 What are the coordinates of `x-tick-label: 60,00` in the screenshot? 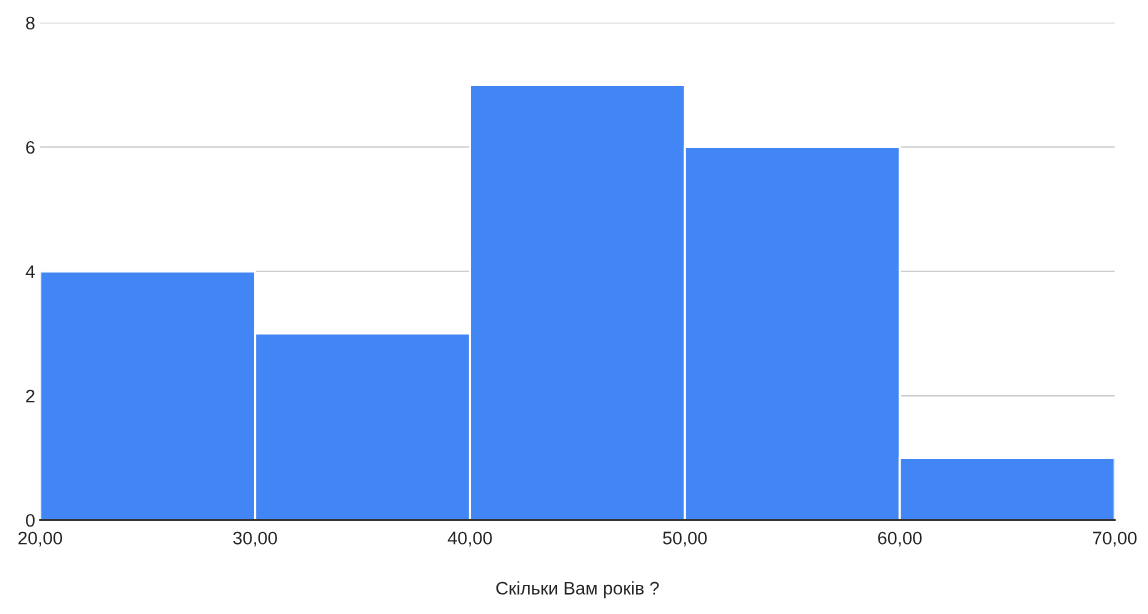 It's located at (900, 539).